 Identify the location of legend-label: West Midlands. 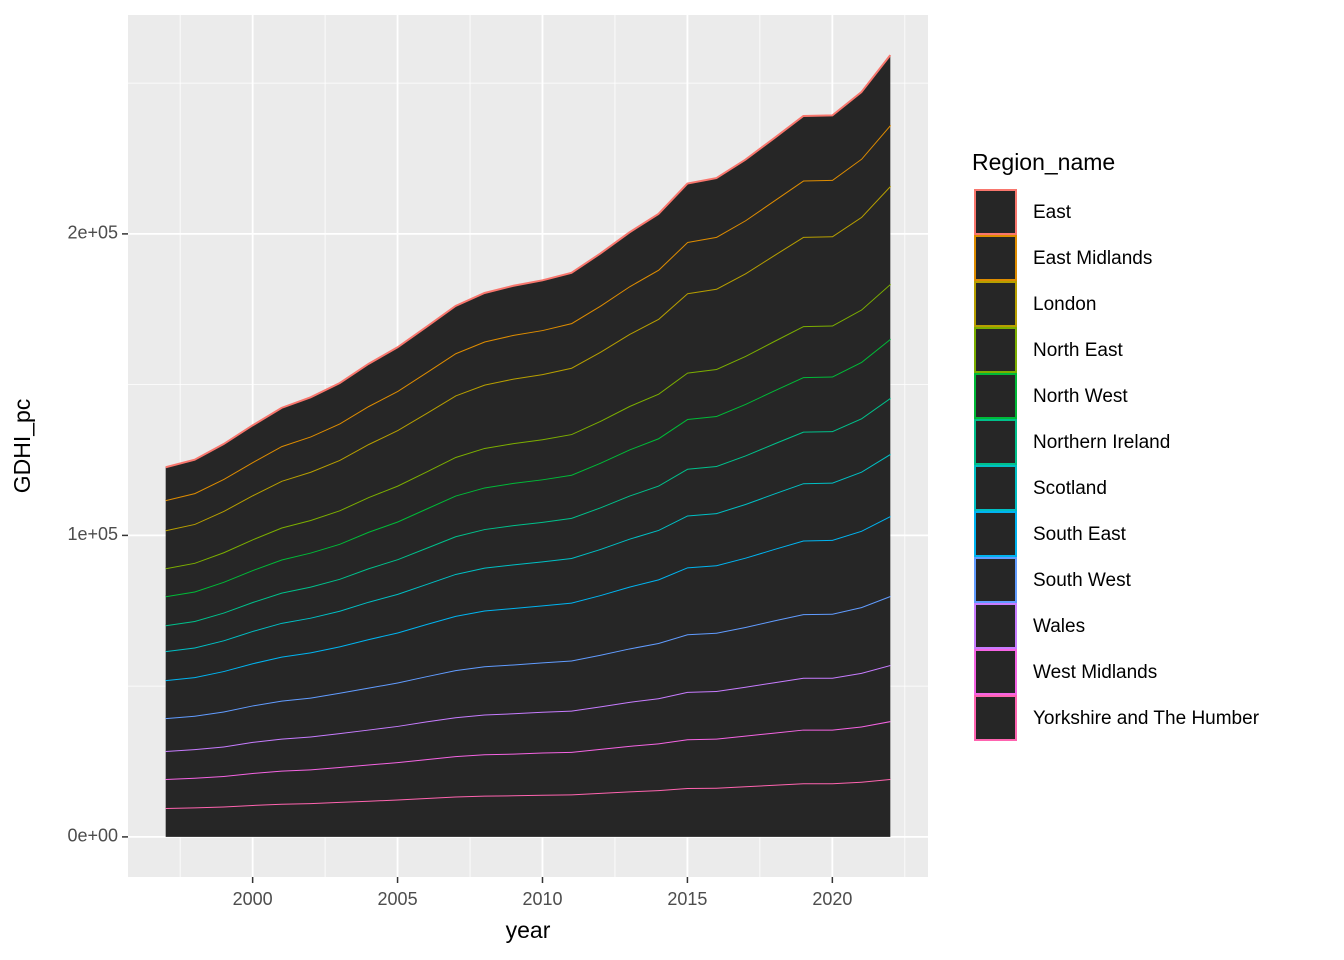
(1095, 672).